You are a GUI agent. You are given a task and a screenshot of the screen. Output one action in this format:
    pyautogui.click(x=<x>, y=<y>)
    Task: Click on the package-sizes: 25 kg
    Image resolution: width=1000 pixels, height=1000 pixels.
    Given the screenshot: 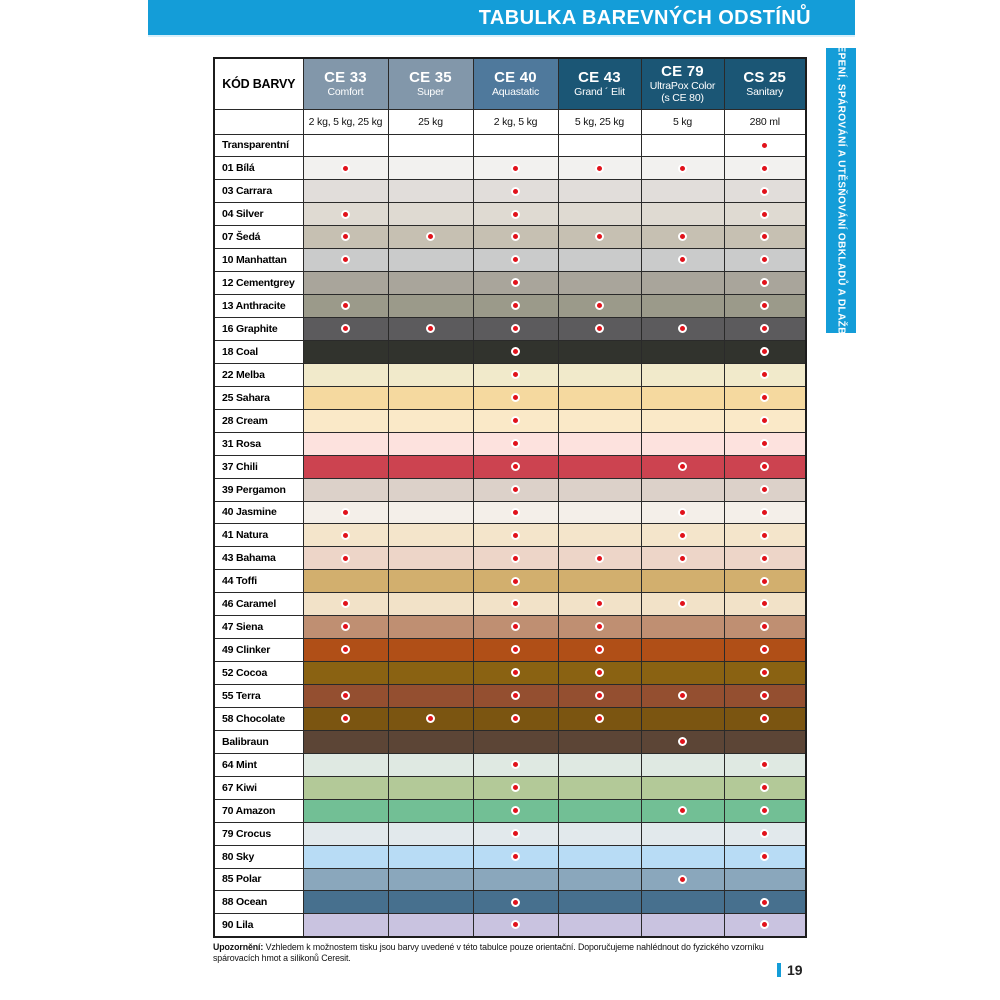 What is the action you would take?
    pyautogui.click(x=430, y=121)
    